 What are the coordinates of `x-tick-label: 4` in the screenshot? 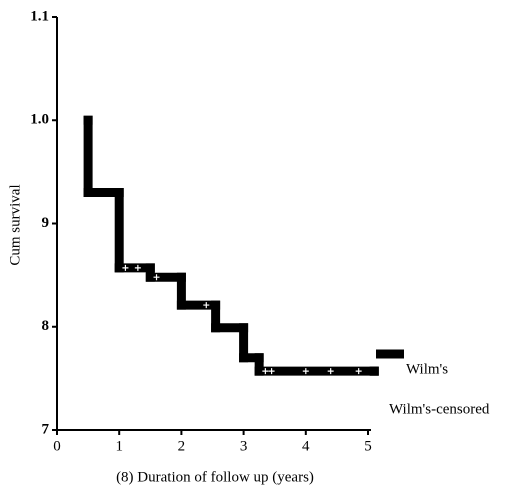 It's located at (306, 446).